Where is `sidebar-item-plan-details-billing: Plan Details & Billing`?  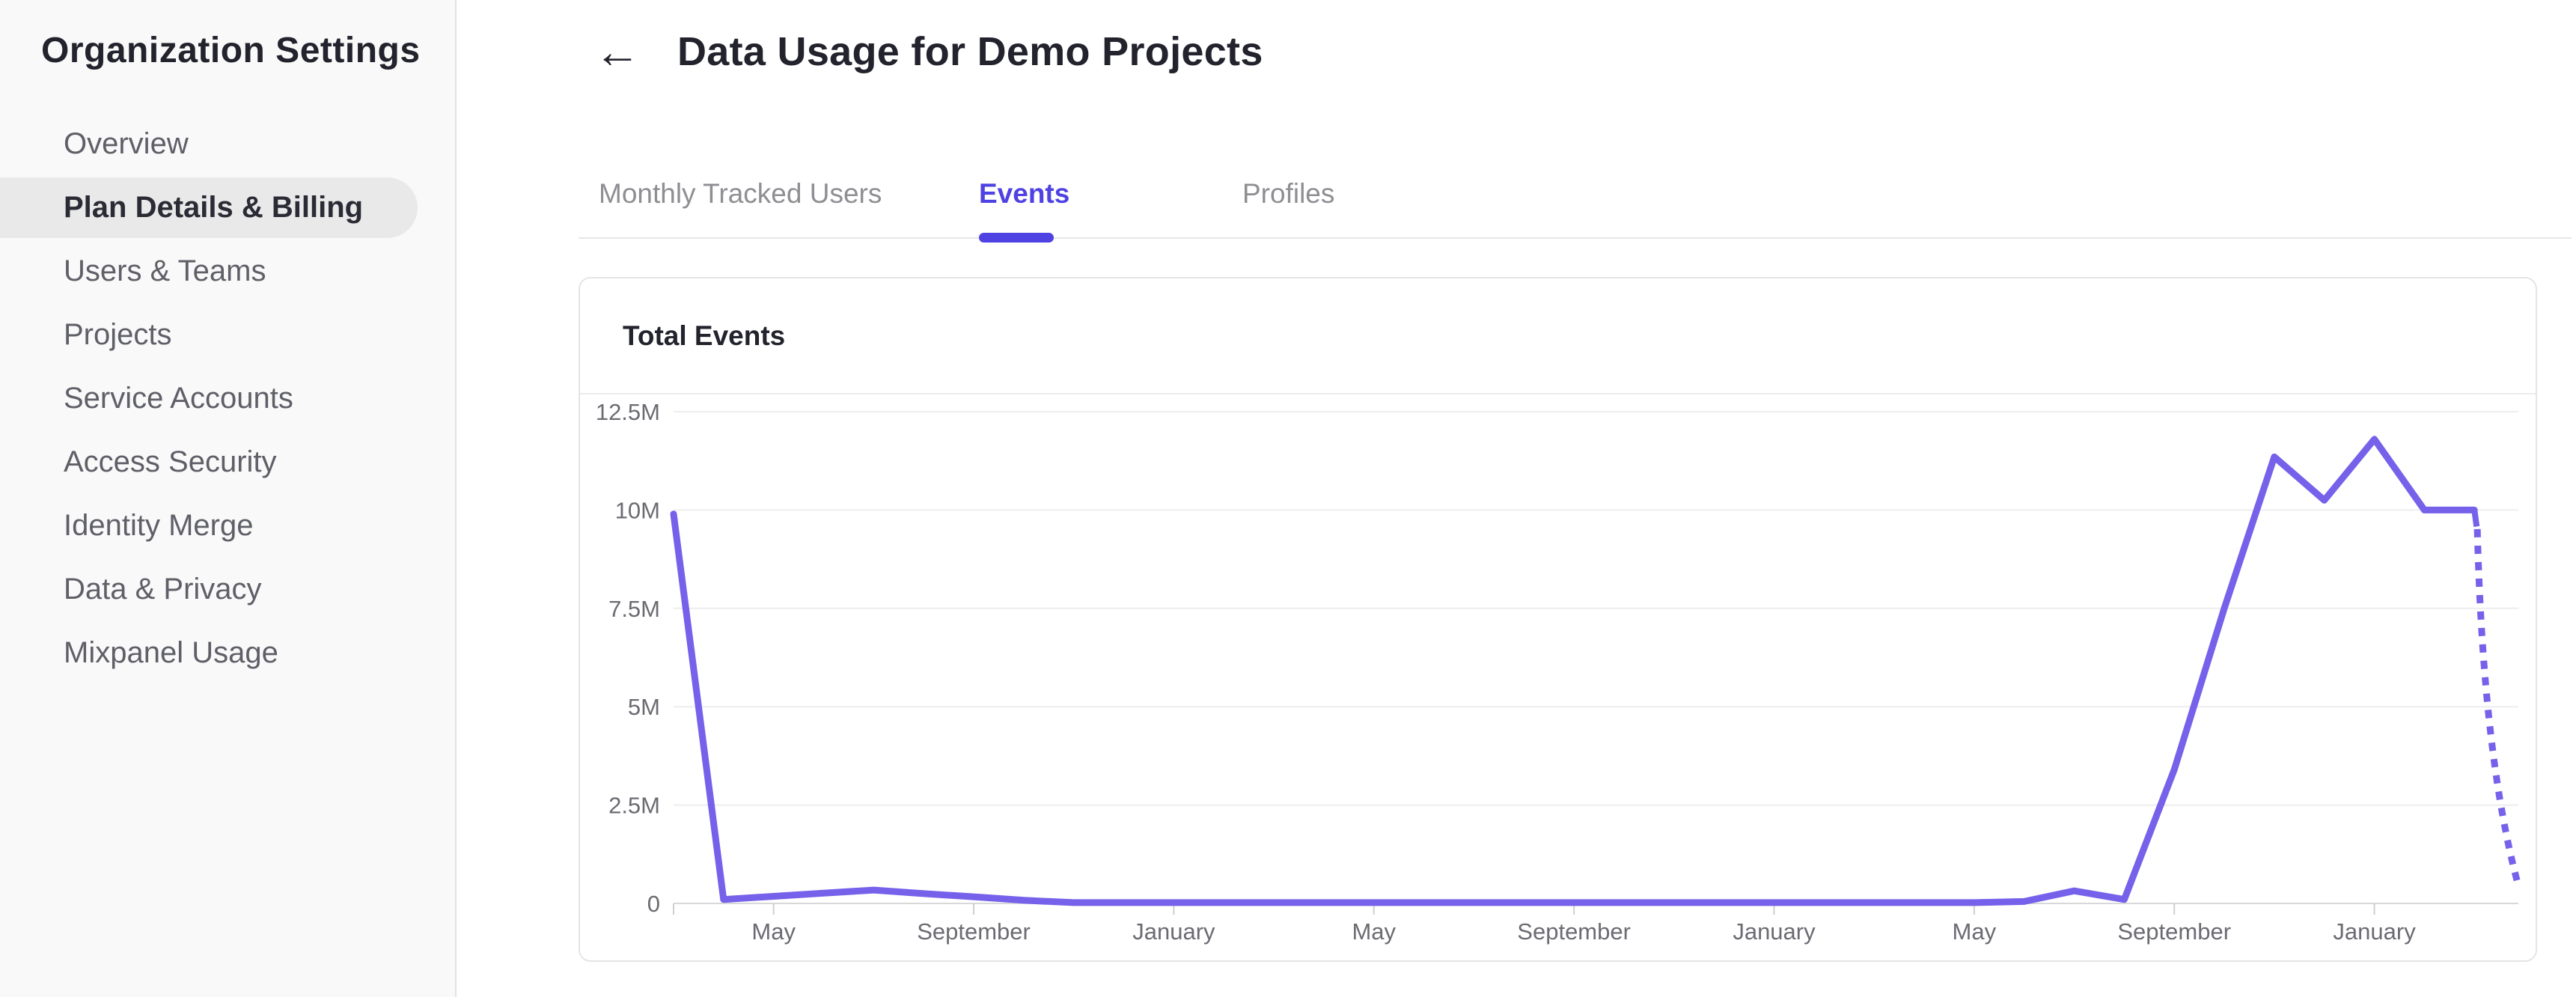
sidebar-item-plan-details-billing: Plan Details & Billing is located at coordinates (228, 208).